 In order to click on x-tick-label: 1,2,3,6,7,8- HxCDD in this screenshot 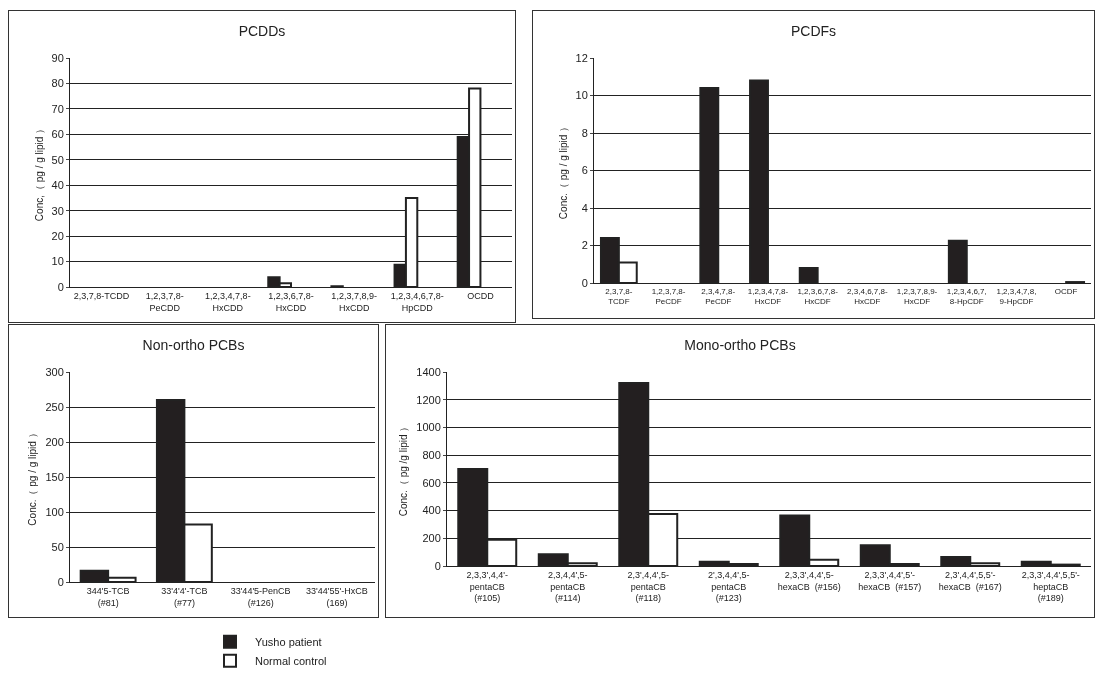, I will do `click(291, 301)`.